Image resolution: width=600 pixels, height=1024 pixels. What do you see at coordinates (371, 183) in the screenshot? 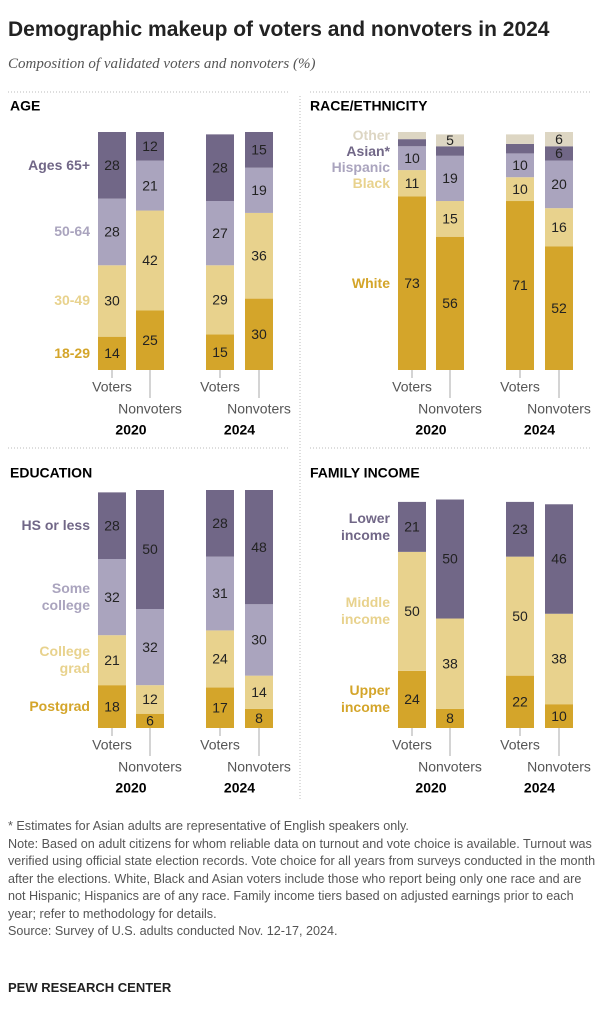
I see `legend-label-text: Black` at bounding box center [371, 183].